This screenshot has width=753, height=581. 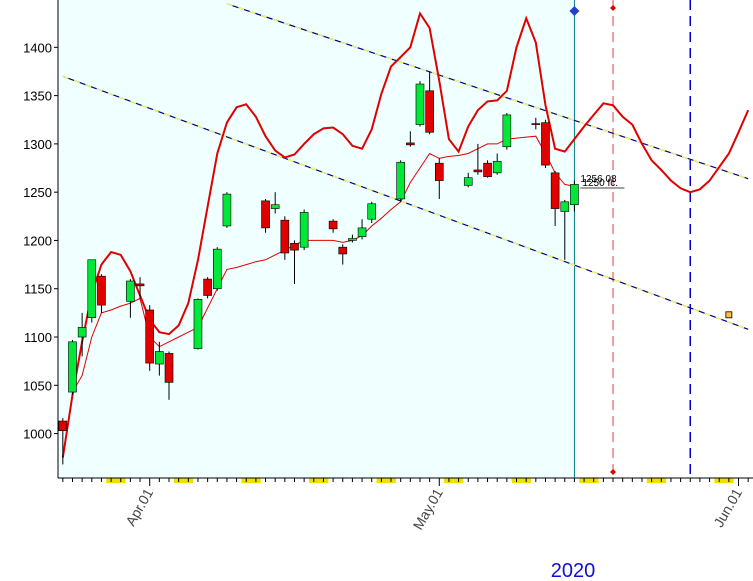 What do you see at coordinates (38, 337) in the screenshot?
I see `y-tick-label: 1100` at bounding box center [38, 337].